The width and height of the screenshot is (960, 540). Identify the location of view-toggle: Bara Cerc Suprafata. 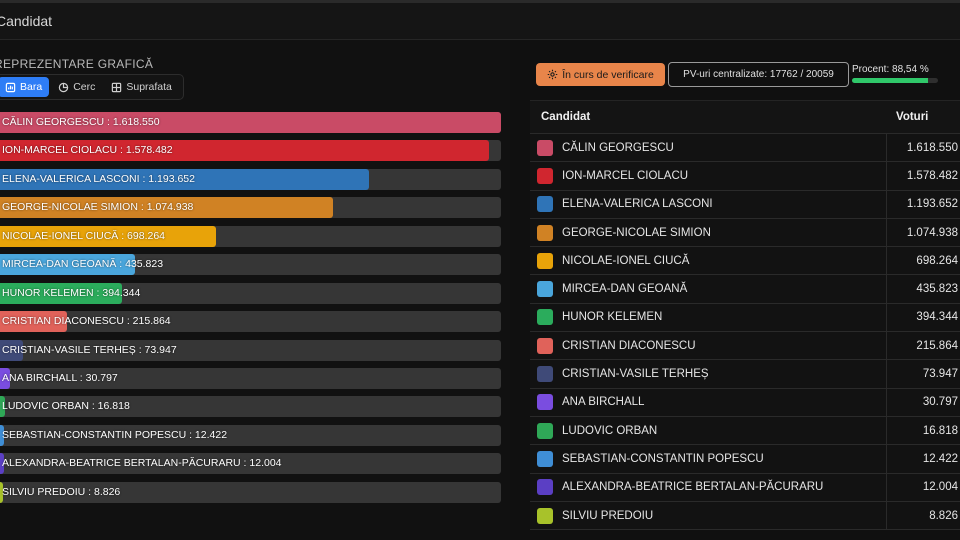
(92, 87).